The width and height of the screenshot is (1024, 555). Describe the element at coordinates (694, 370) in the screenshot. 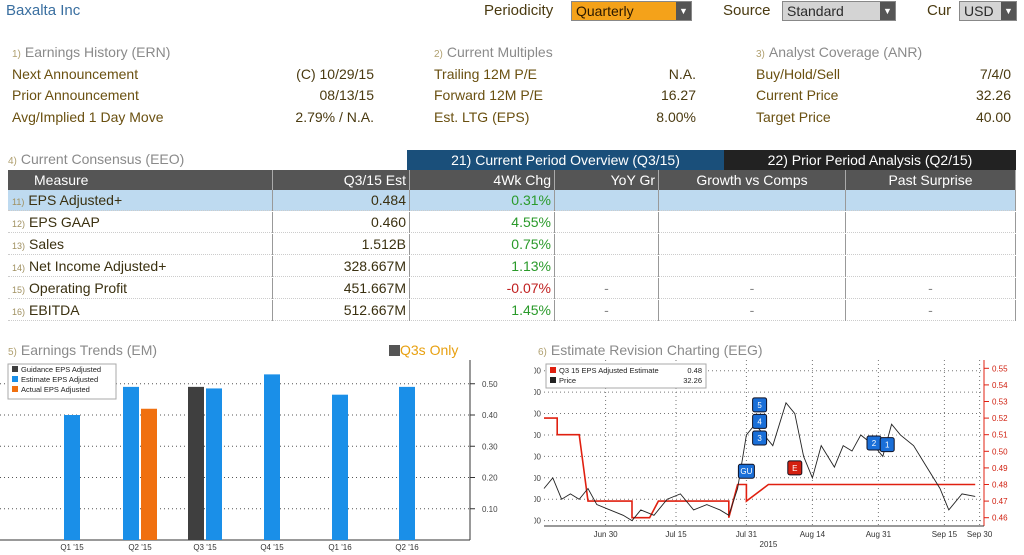

I see `legend-value: 0.48` at that location.